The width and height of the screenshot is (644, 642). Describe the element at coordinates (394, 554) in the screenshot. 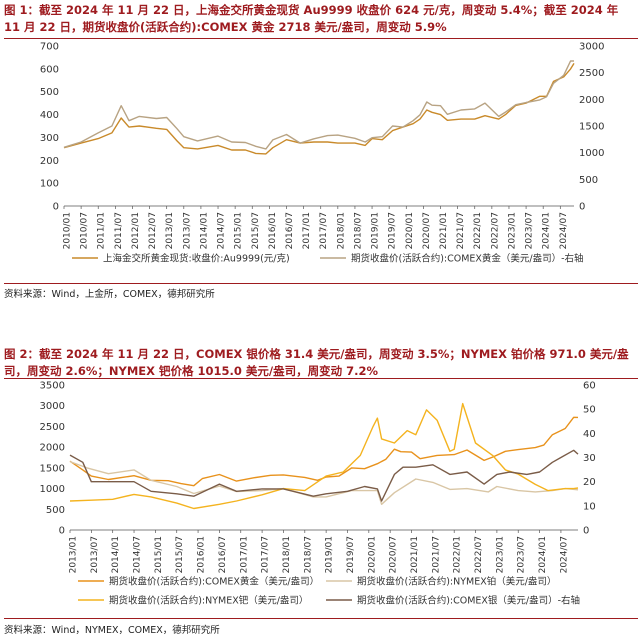

I see `chart2-x-tick-label: 2020/07` at that location.